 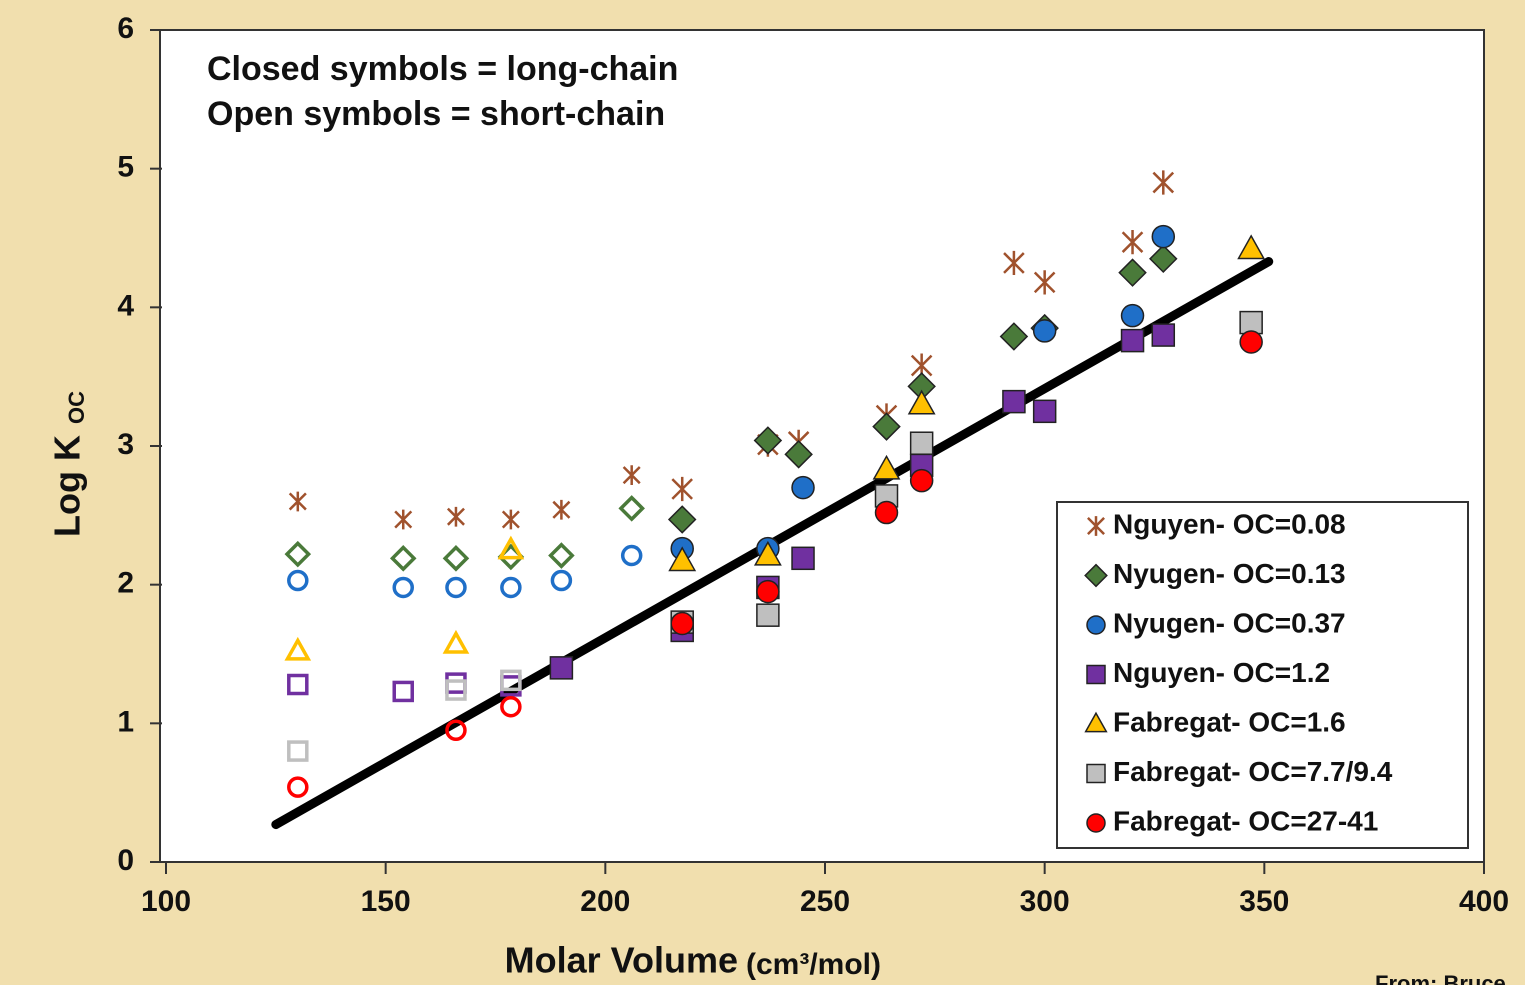 What do you see at coordinates (125, 860) in the screenshot?
I see `y-tick-label: 0` at bounding box center [125, 860].